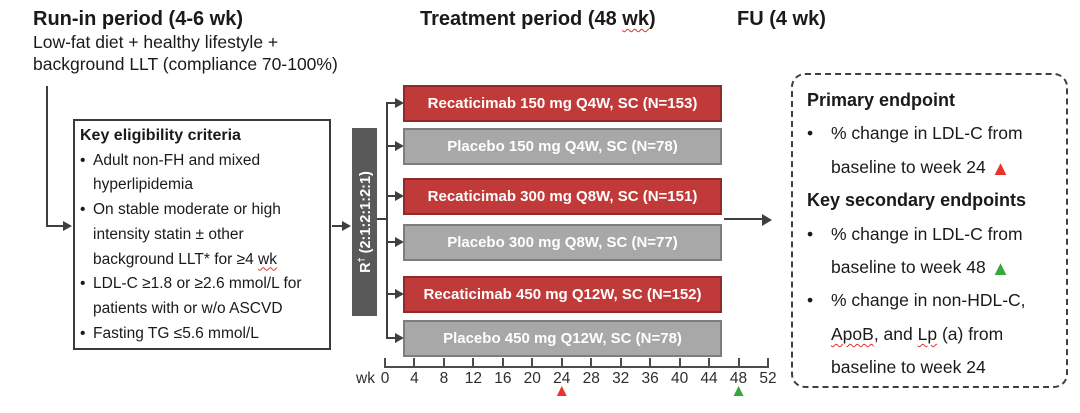 The width and height of the screenshot is (1080, 413). What do you see at coordinates (970, 333) in the screenshot?
I see `bullet-line-text: (a) from` at bounding box center [970, 333].